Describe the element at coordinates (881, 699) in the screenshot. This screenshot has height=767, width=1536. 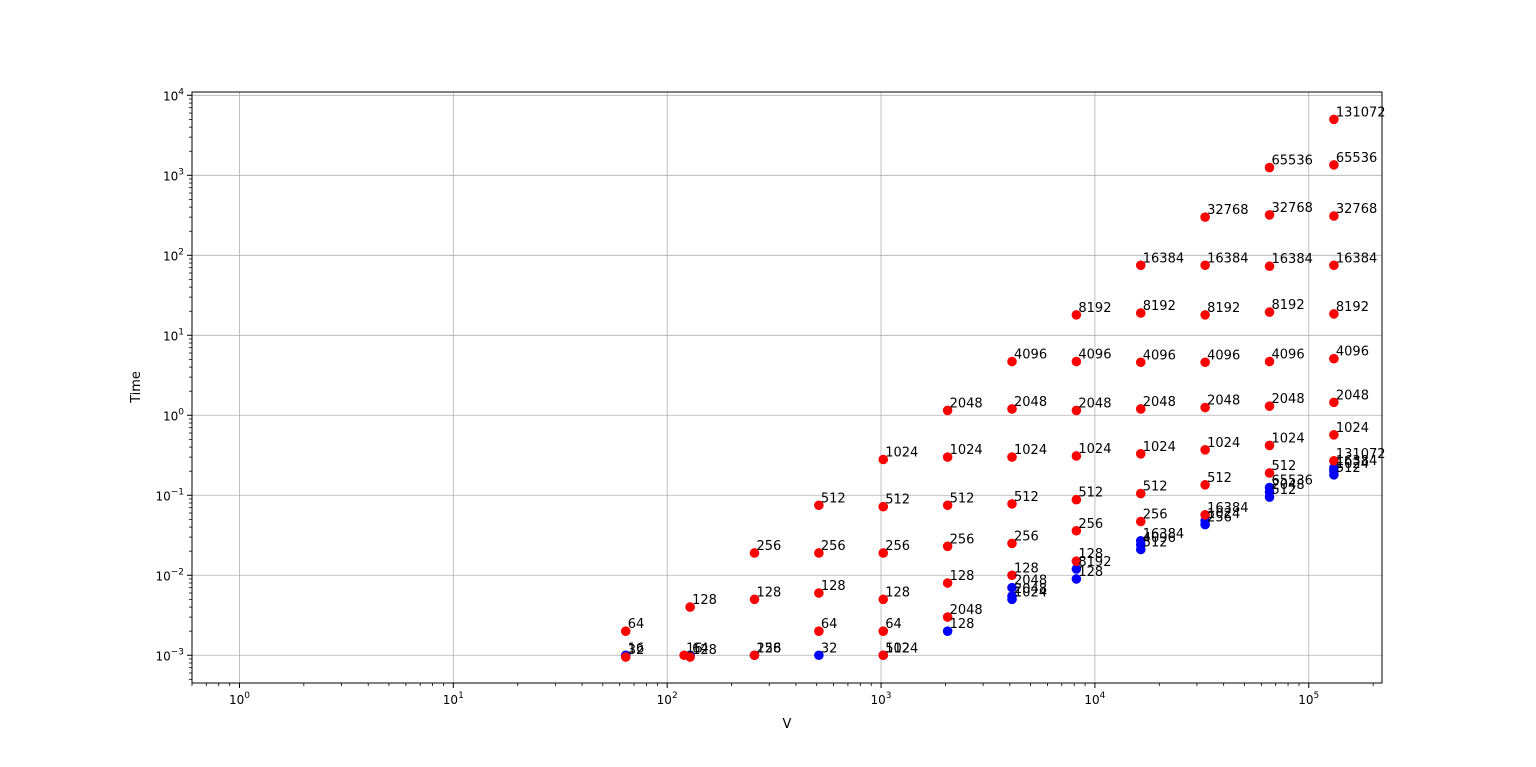
I see `x-tick-label: 10³` at that location.